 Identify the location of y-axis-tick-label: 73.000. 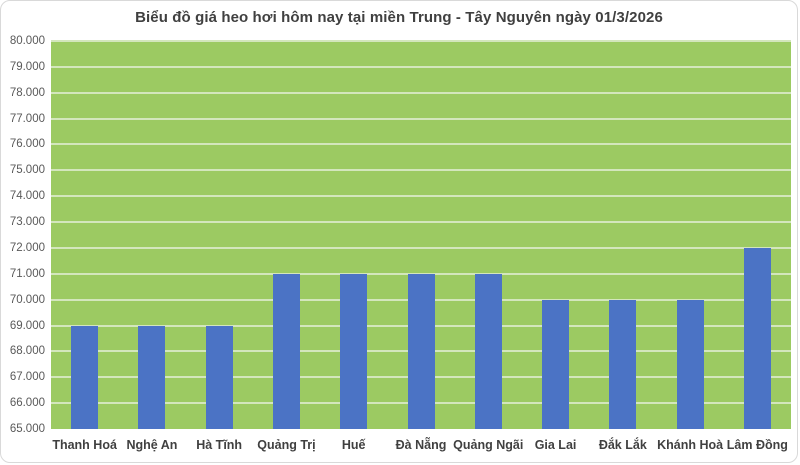
(27, 222).